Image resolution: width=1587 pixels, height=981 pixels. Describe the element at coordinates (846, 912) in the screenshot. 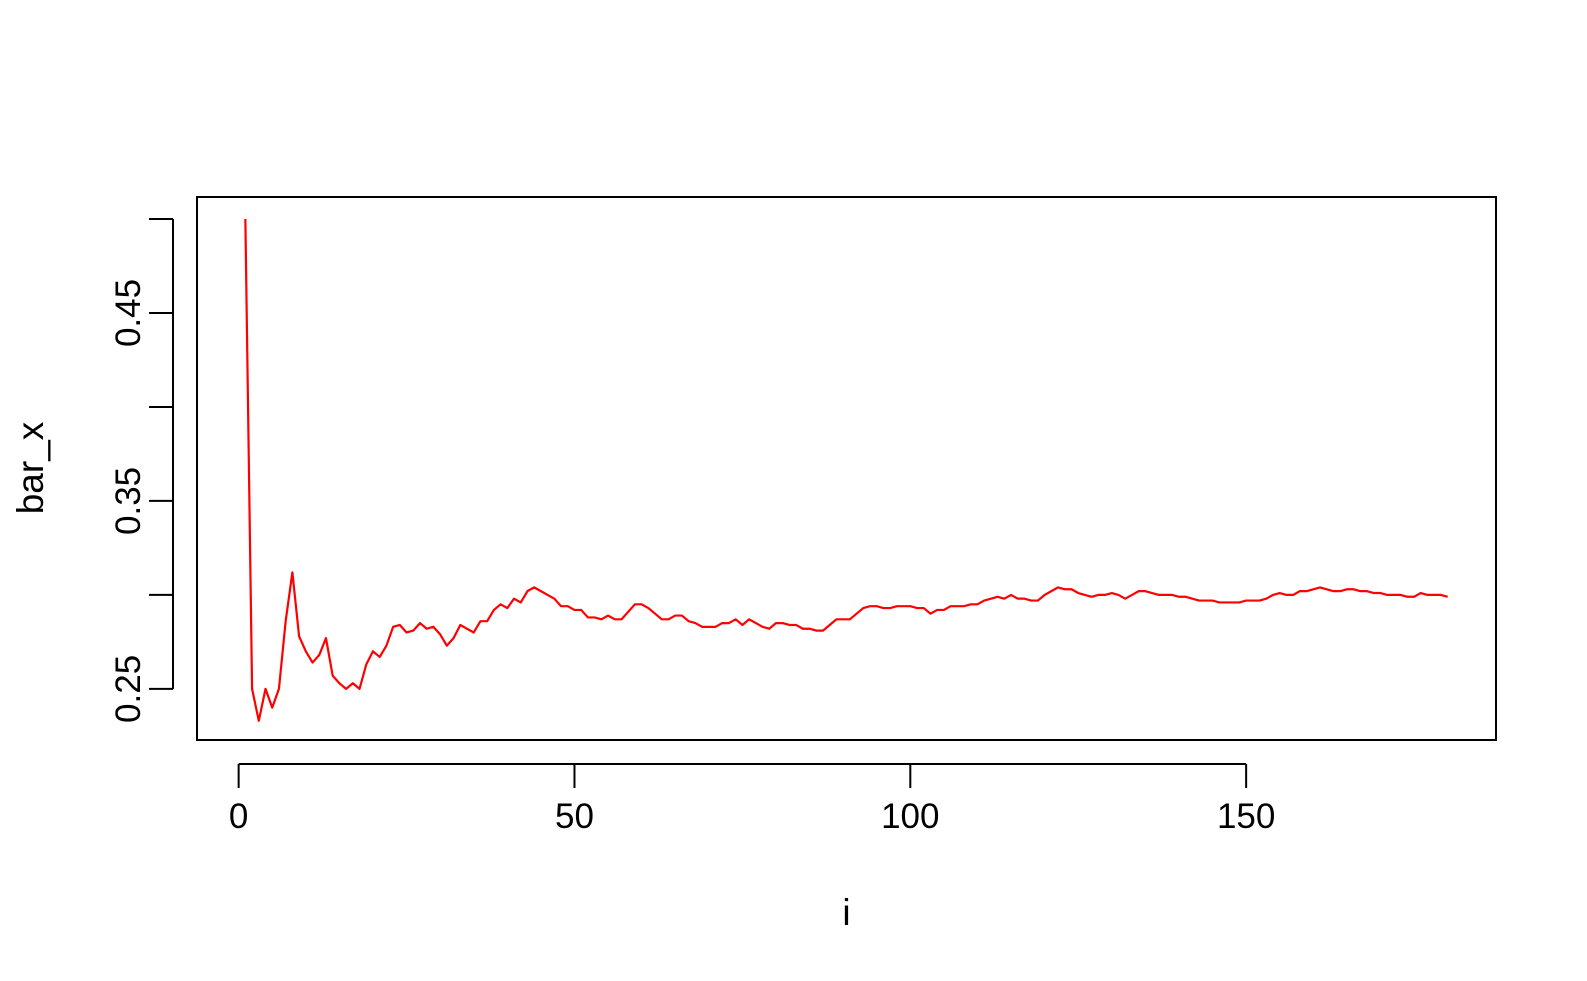

I see `x-axis-label: i` at that location.